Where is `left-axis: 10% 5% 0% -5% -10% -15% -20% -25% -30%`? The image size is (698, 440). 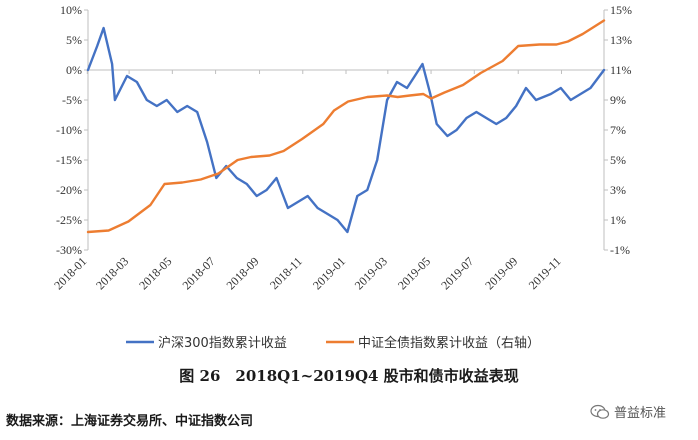 left-axis: 10% 5% 0% -5% -10% -15% -20% -25% -30% is located at coordinates (72, 130).